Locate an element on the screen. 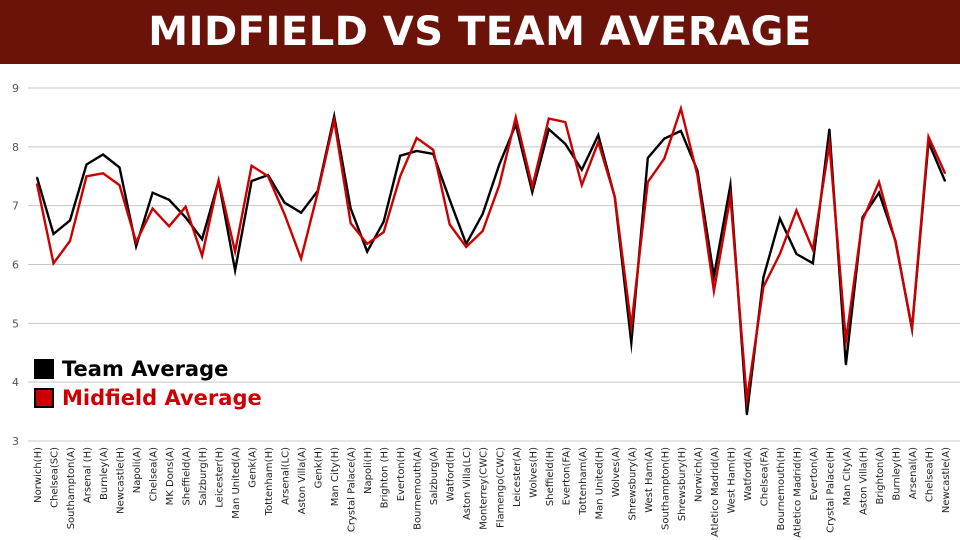  legend-label-team: Team Average is located at coordinates (145, 368).